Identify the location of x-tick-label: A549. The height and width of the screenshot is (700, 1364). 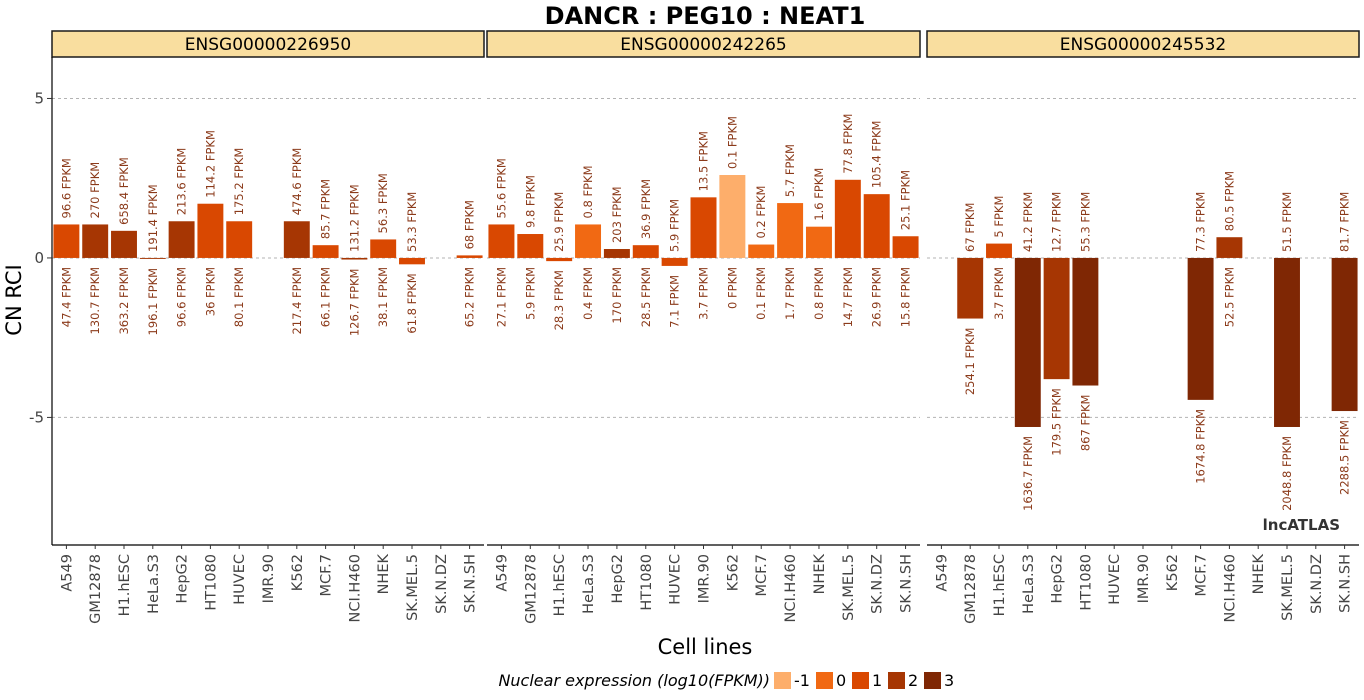
(502, 573).